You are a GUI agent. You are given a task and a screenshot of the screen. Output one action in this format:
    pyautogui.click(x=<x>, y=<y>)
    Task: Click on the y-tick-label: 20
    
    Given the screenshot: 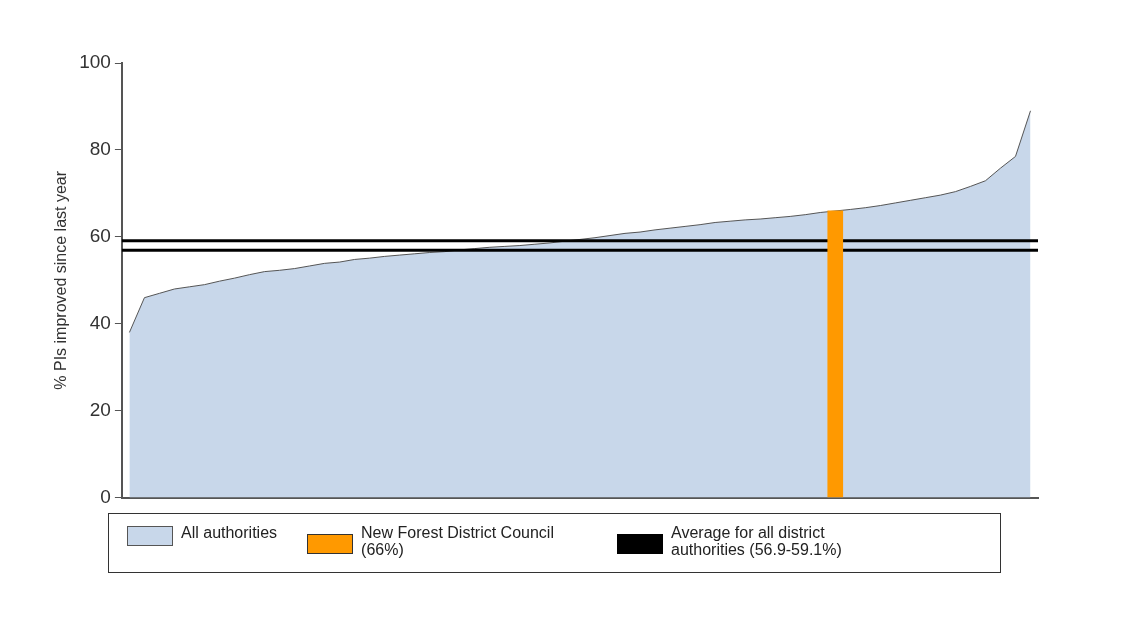 What is the action you would take?
    pyautogui.click(x=100, y=409)
    